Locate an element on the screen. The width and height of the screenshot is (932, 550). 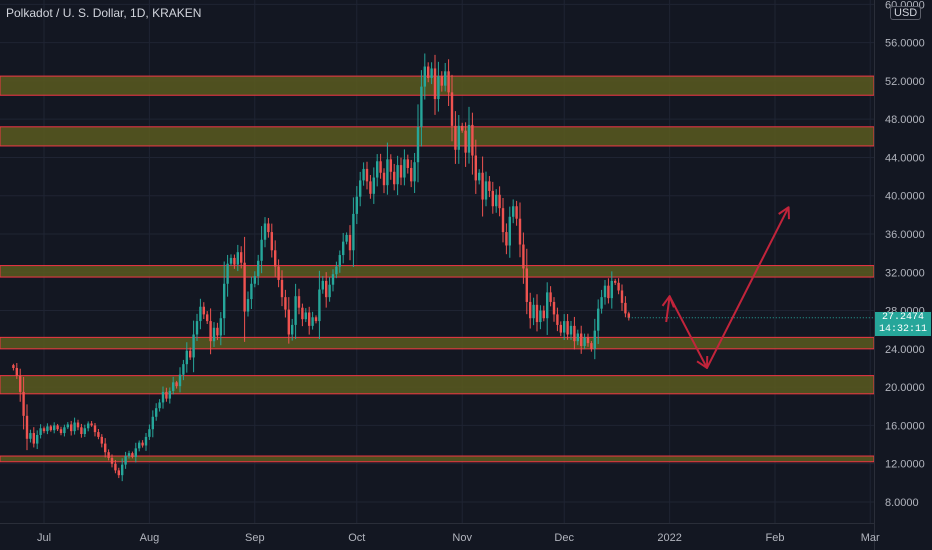
time-axis-tick-label: Jul is located at coordinates (44, 538).